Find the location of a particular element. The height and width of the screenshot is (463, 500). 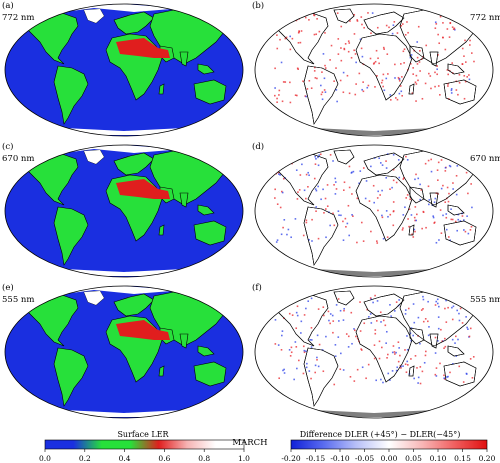

panel-label-f: (f) is located at coordinates (257, 287).